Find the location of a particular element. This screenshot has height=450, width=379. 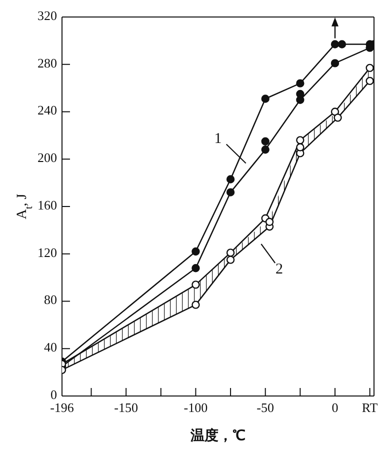

x-tick-label: -150 is located at coordinates (126, 407).